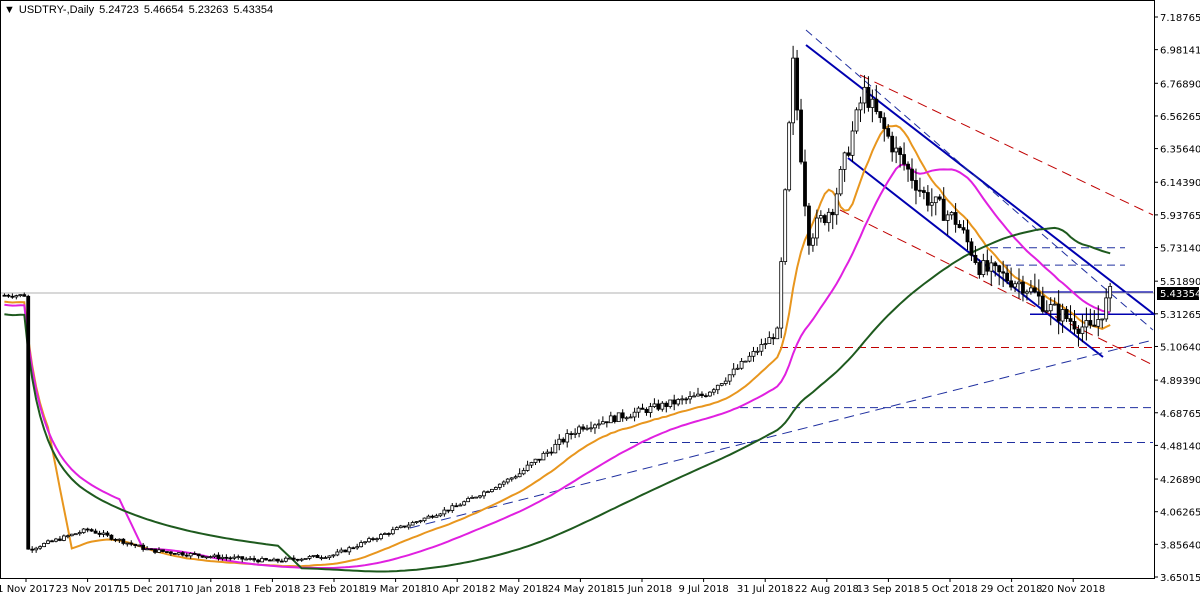  Describe the element at coordinates (88, 589) in the screenshot. I see `x-tick-label: 23 Nov 2017` at that location.